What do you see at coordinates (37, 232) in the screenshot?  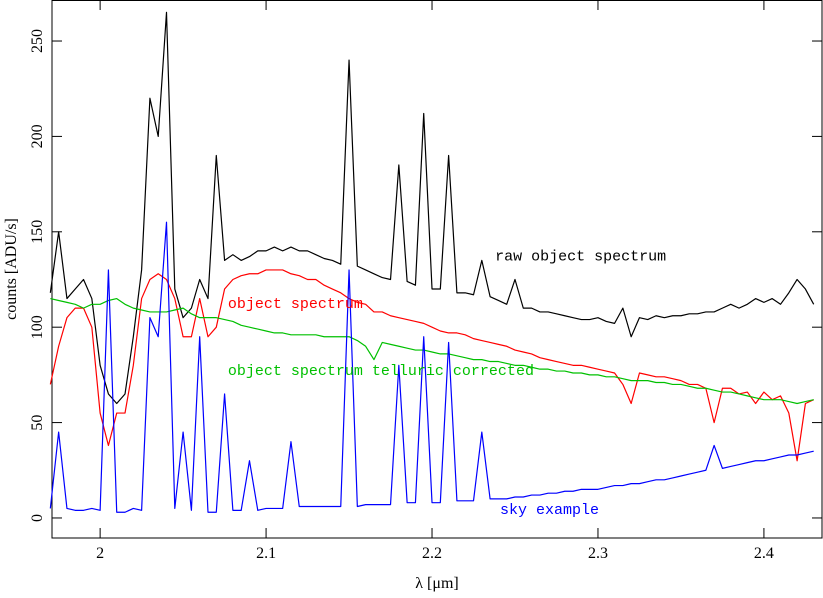 I see `y-tick-label: 150` at bounding box center [37, 232].